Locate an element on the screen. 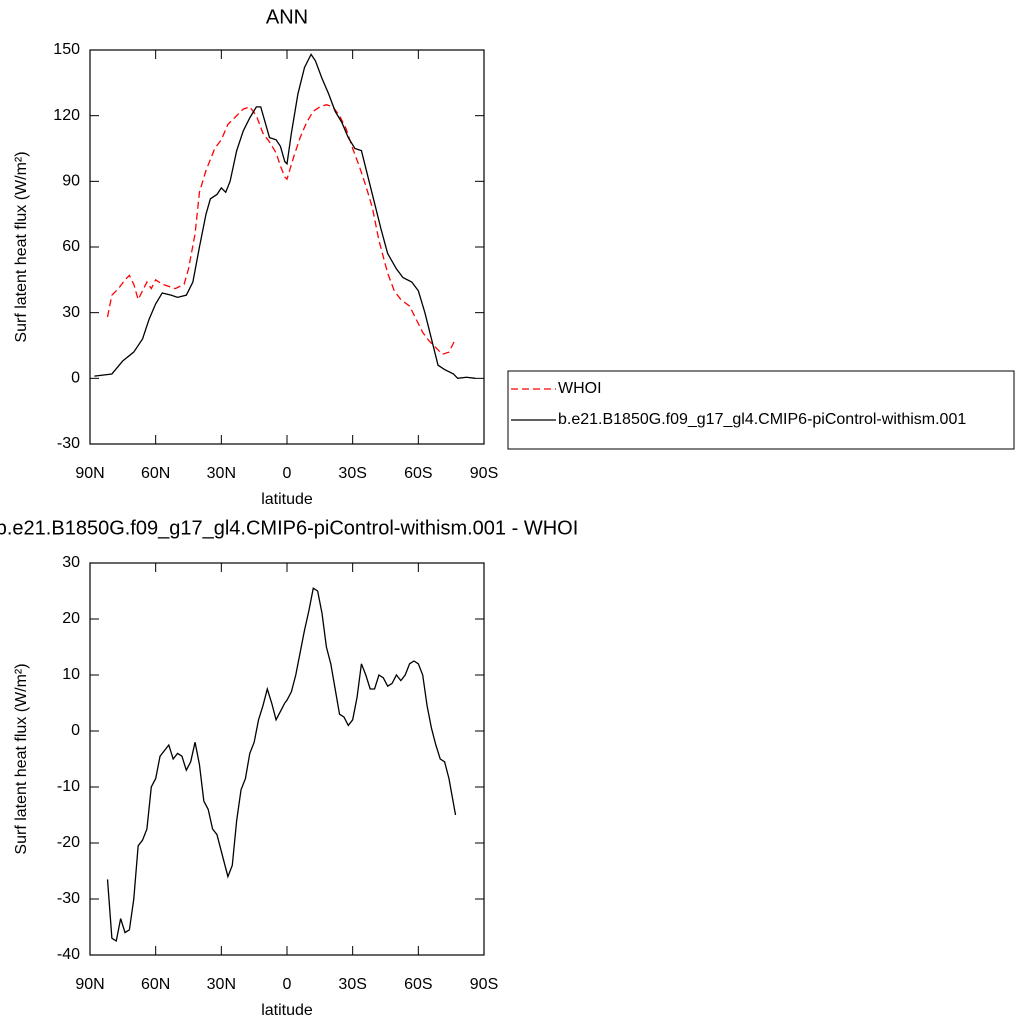  y-tick-label: -20 is located at coordinates (68, 842).